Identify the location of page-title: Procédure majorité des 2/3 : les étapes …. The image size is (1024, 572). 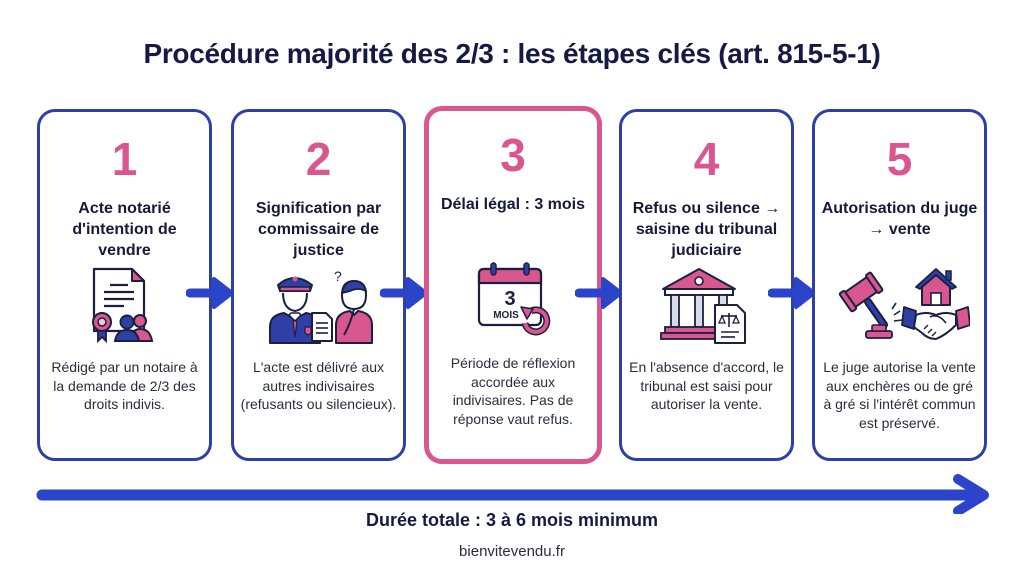
(512, 53).